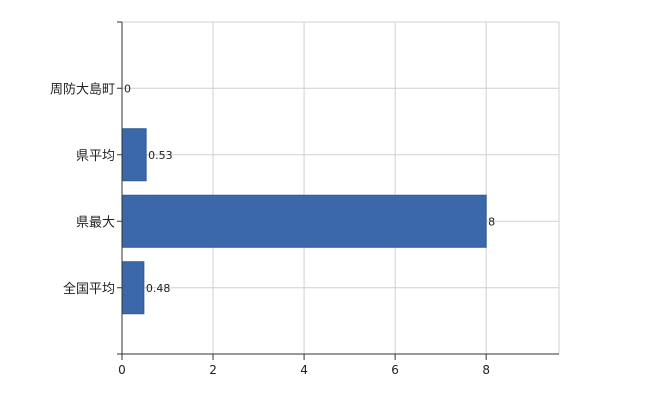  What do you see at coordinates (82, 89) in the screenshot?
I see `y-tick-label: 周防大島町` at bounding box center [82, 89].